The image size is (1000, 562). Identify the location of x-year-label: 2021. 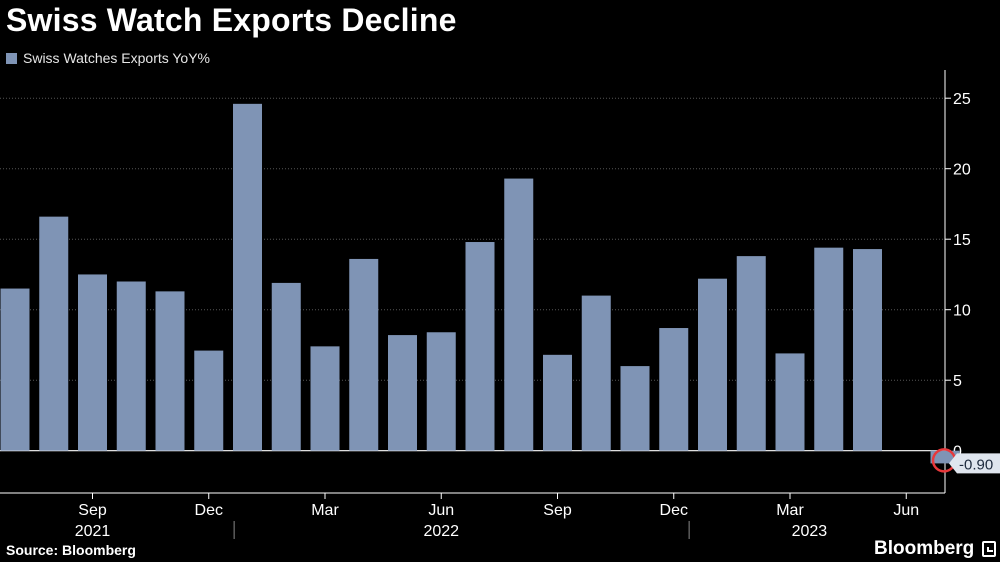
(93, 531).